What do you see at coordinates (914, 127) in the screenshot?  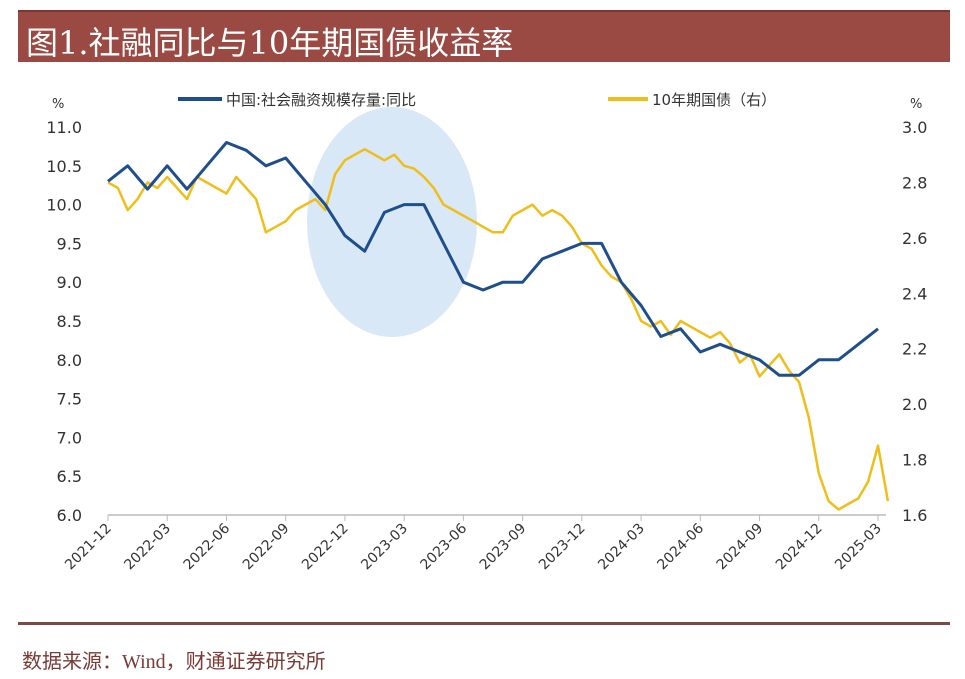 I see `y-right-tick-label: 3.0` at bounding box center [914, 127].